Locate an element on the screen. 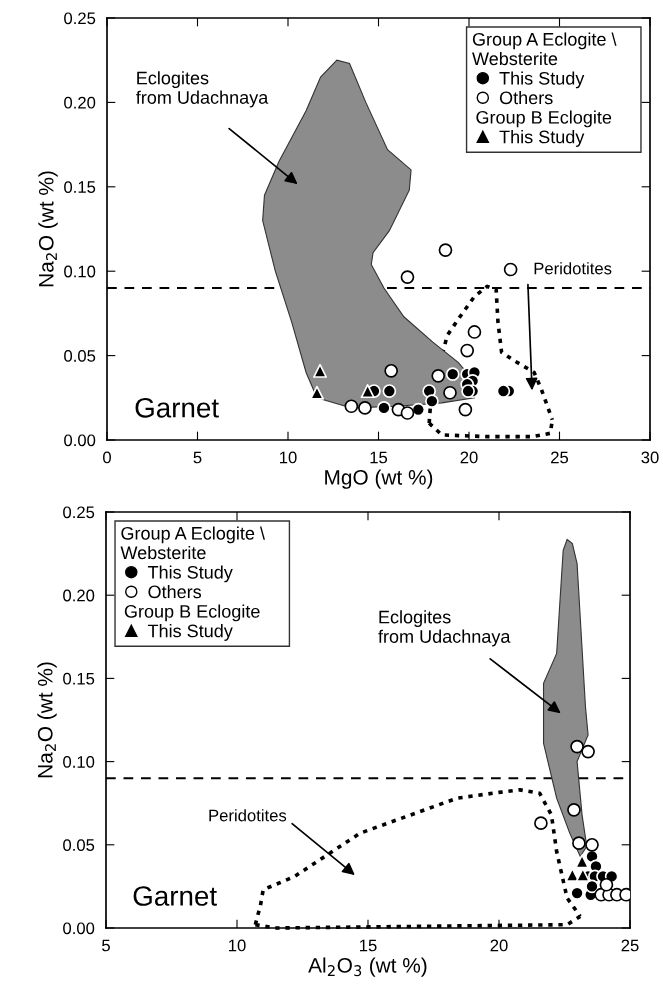 This screenshot has height=1002, width=663. x-tick-label: 30 is located at coordinates (650, 457).